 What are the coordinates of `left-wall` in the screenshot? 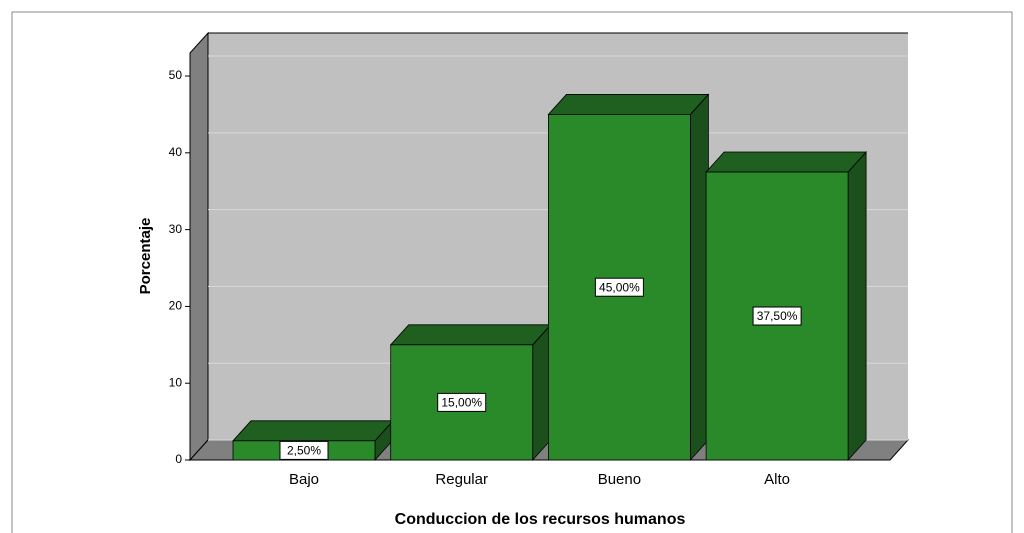 It's located at (199, 246).